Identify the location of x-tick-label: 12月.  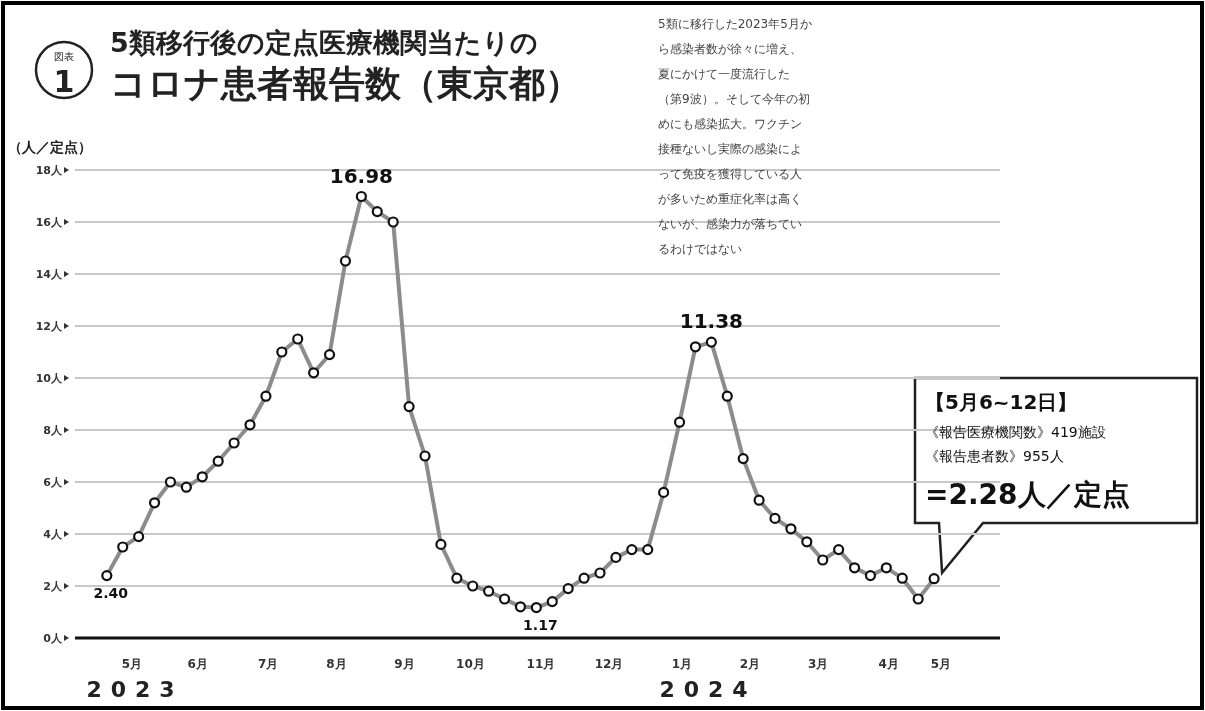
(609, 664).